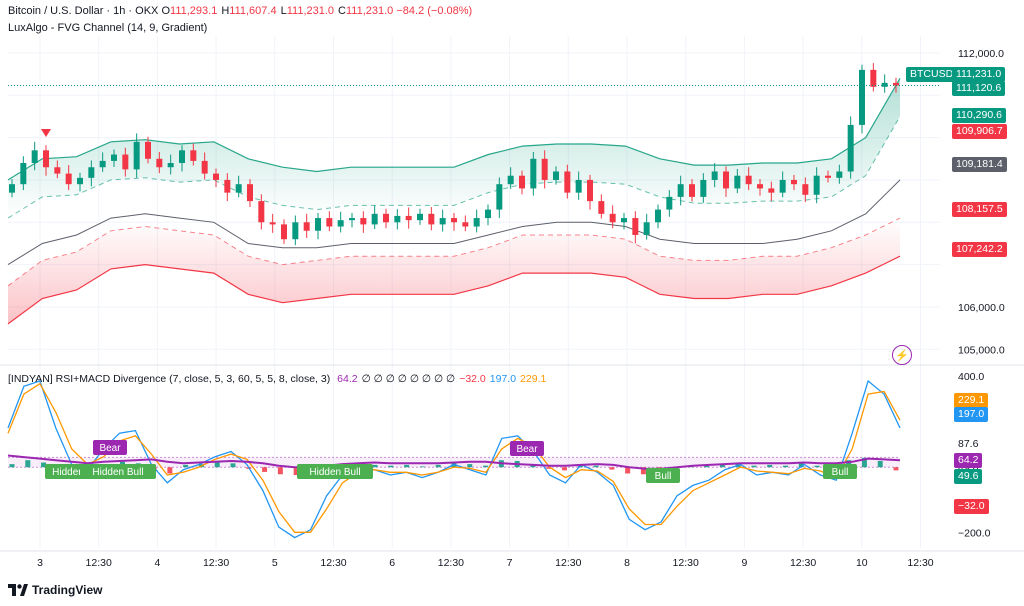  Describe the element at coordinates (981, 308) in the screenshot. I see `price-tick-label: 106,000.0` at that location.